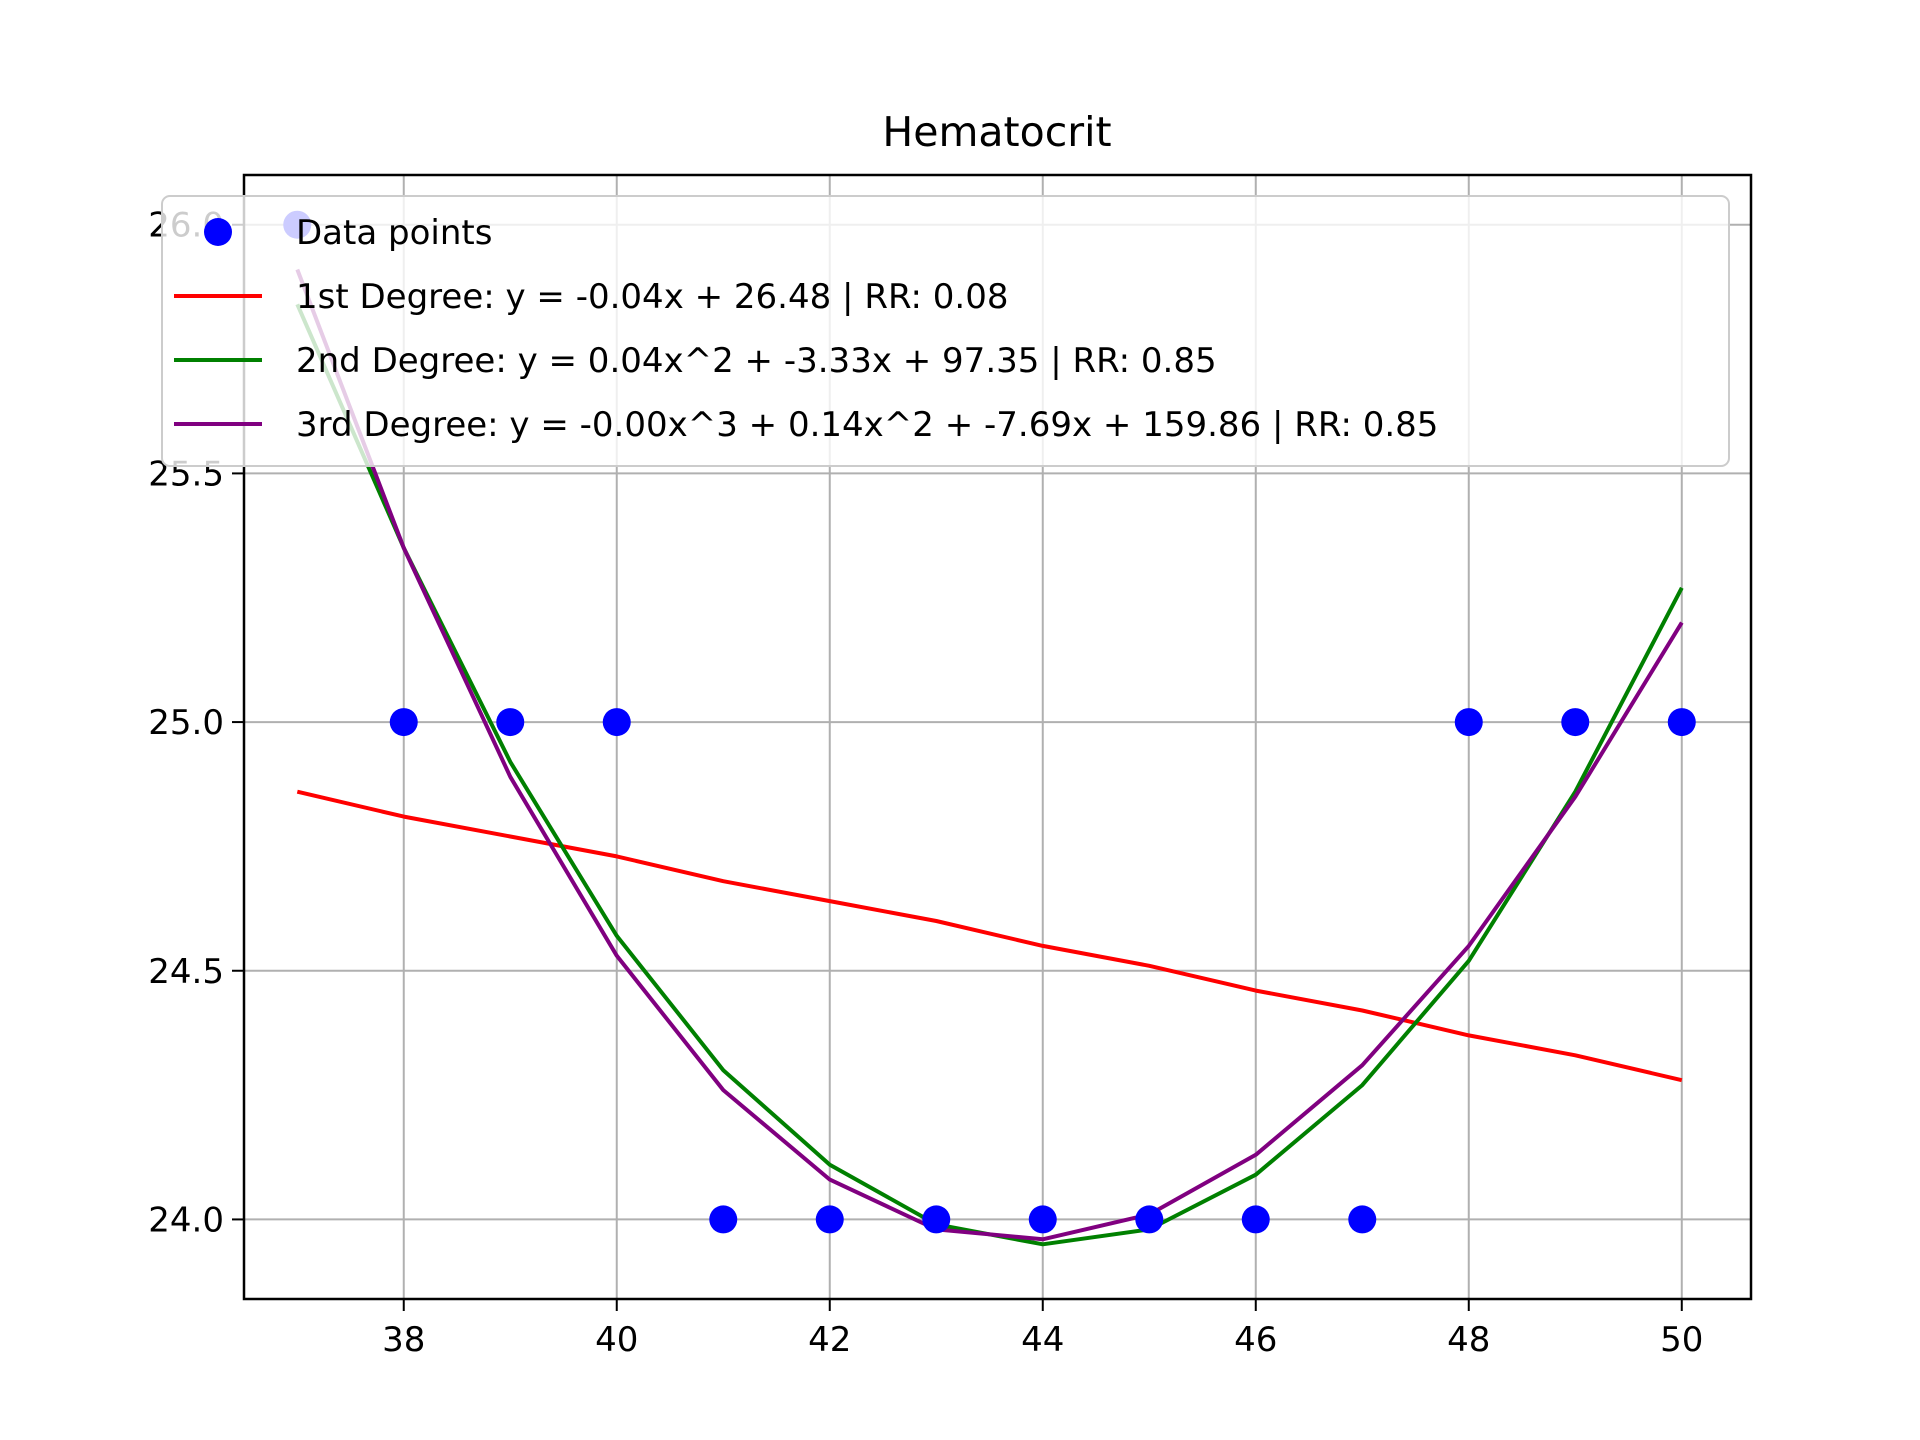 The width and height of the screenshot is (1920, 1440). Describe the element at coordinates (394, 233) in the screenshot. I see `legend-label: Data points` at that location.